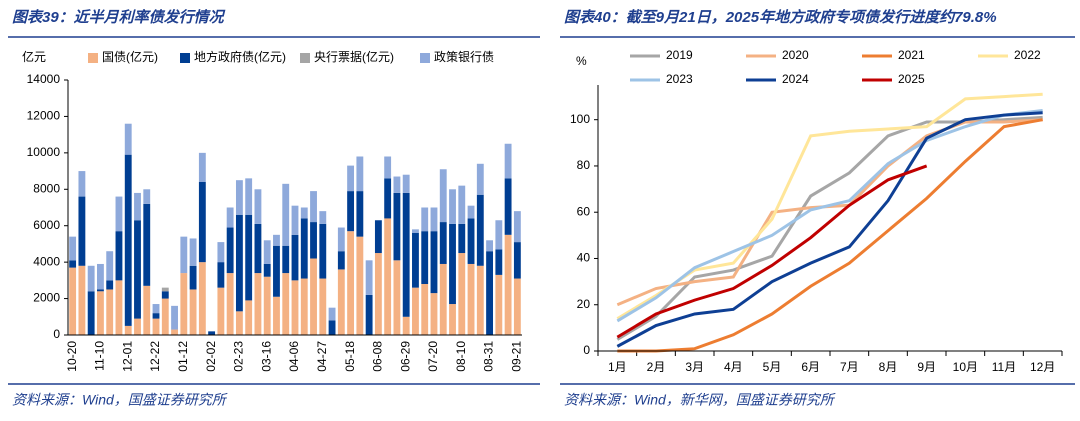 The height and width of the screenshot is (421, 1080). What do you see at coordinates (772, 251) in the screenshot?
I see `series-line` at bounding box center [772, 251].